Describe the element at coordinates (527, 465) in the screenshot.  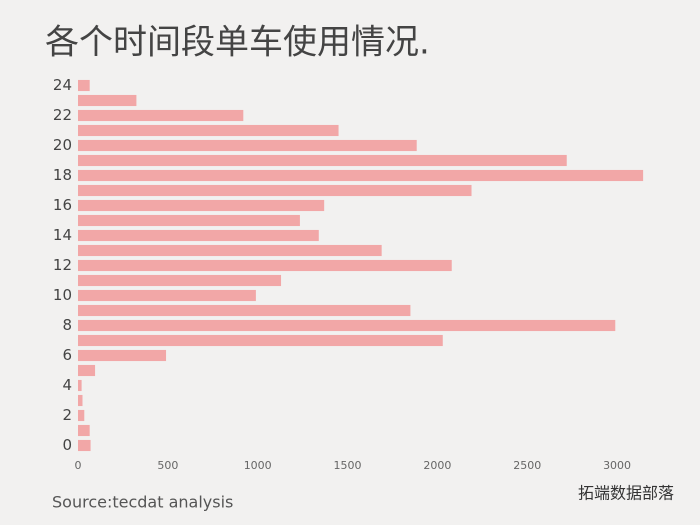
I see `x-tick-label: 2500` at that location.